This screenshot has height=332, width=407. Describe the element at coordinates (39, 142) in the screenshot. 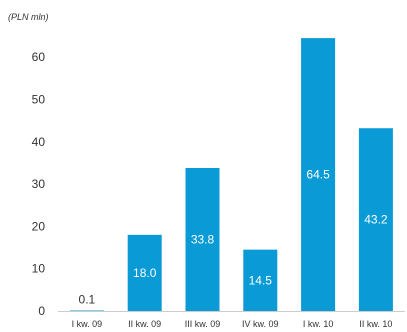

I see `y-tick-label: 40` at that location.